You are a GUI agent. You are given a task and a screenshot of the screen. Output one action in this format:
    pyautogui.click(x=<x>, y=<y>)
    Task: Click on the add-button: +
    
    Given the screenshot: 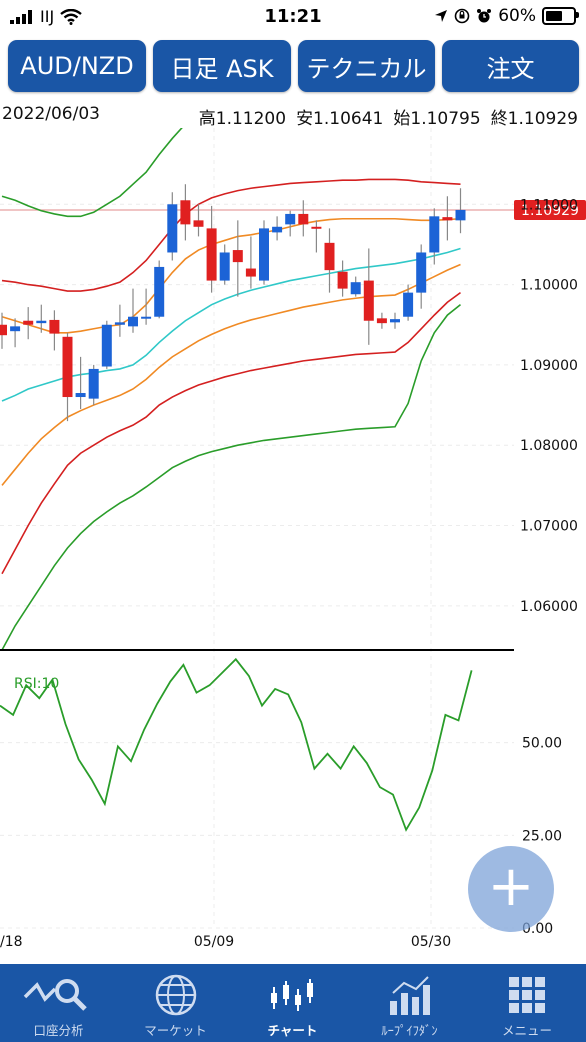 What is the action you would take?
    pyautogui.click(x=511, y=889)
    